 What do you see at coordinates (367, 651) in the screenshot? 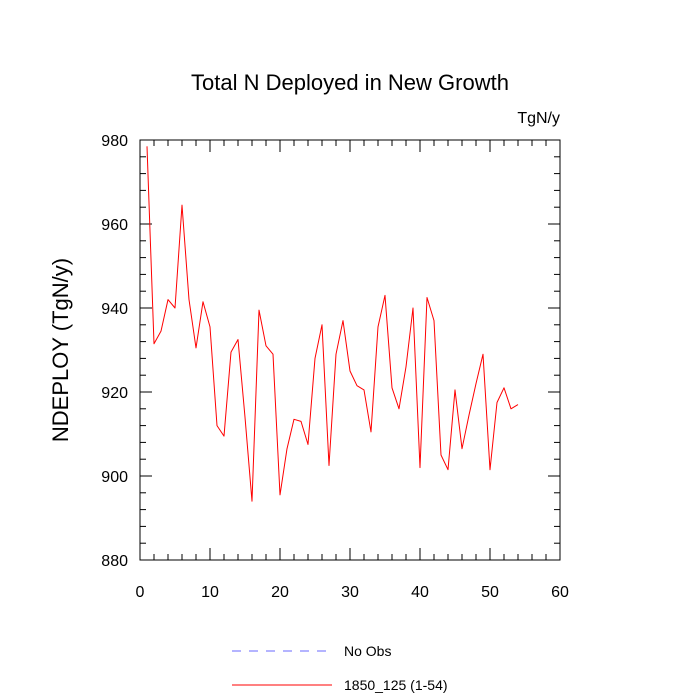
I see `legend-label-no-obs: No Obs` at bounding box center [367, 651].